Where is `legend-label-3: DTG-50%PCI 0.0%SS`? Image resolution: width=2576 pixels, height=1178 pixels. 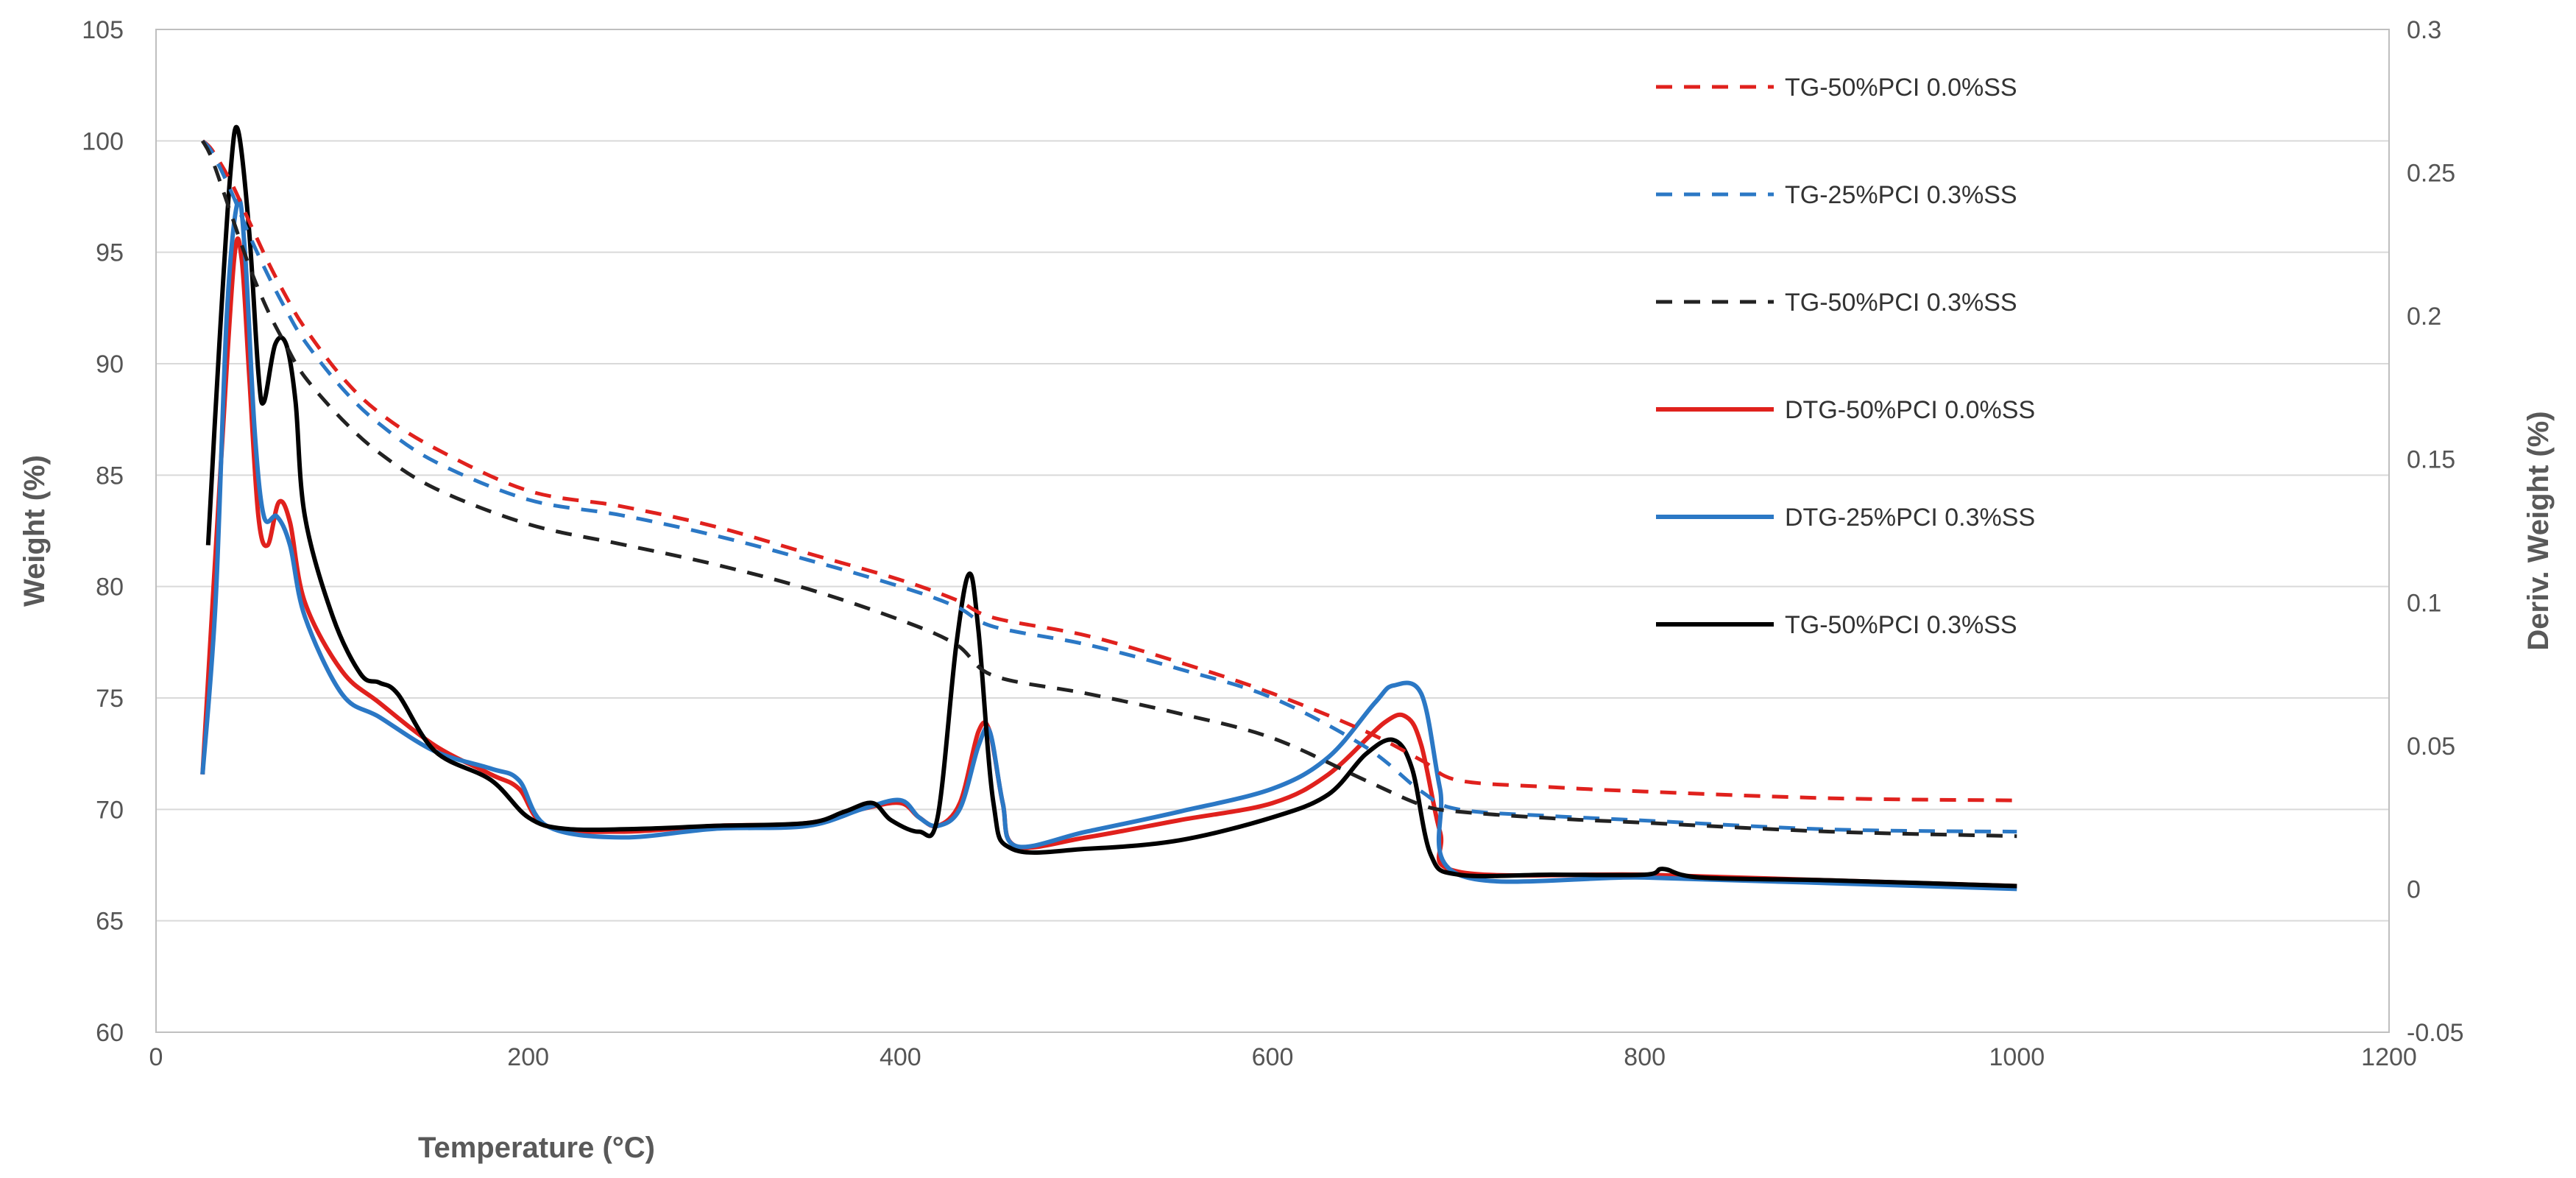 legend-label-3: DTG-50%PCI 0.0%SS is located at coordinates (1910, 410).